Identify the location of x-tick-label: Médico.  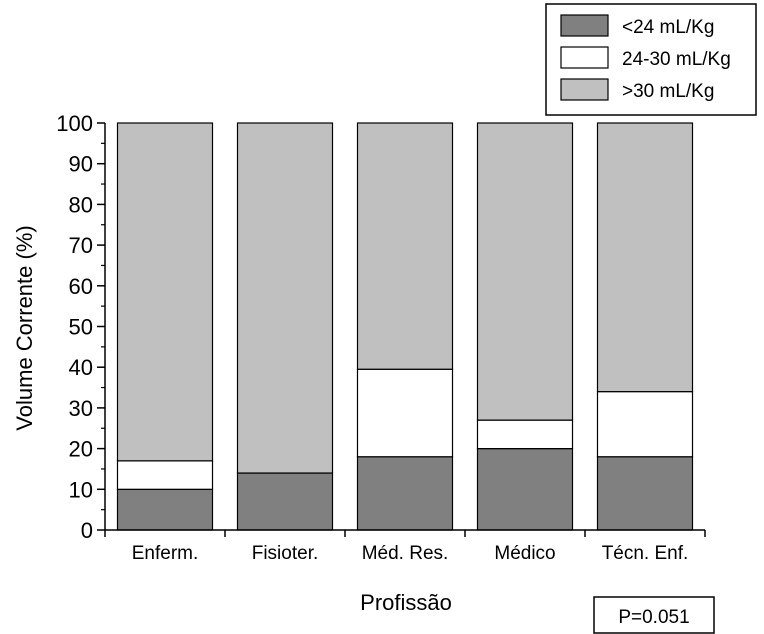
(524, 553).